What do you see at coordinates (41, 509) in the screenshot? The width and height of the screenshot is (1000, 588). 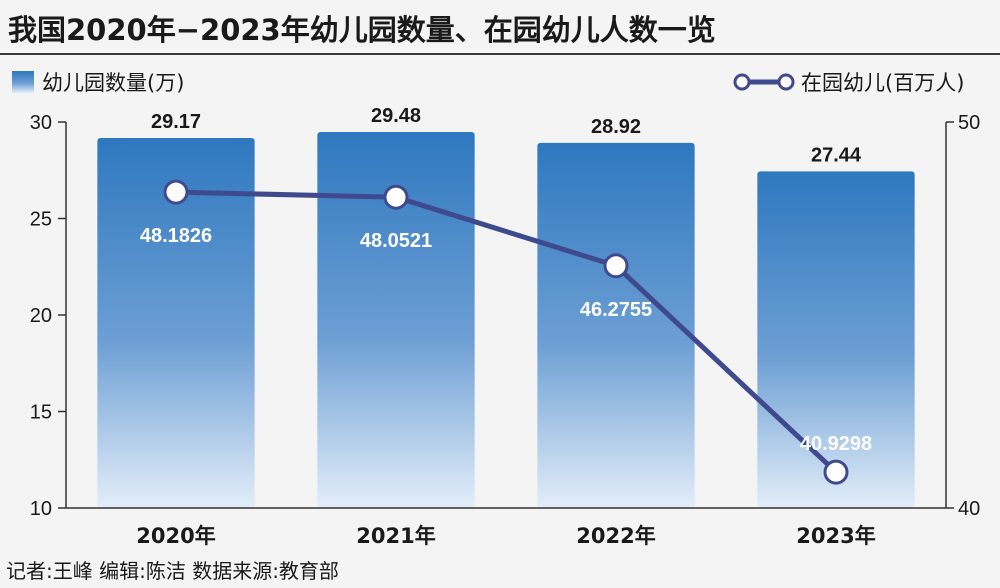 I see `left-tick-label: 10` at bounding box center [41, 509].